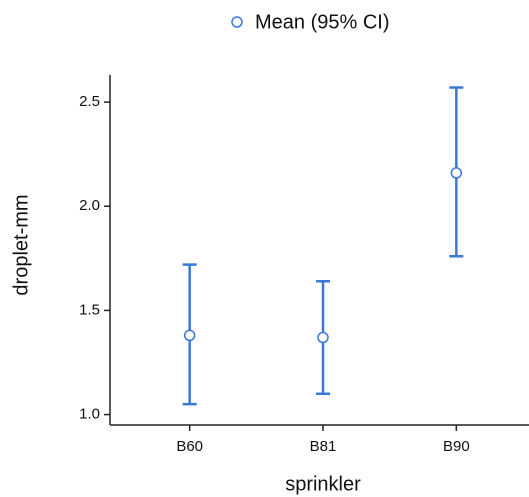  I want to click on x-axis-label: sprinkler, so click(323, 484).